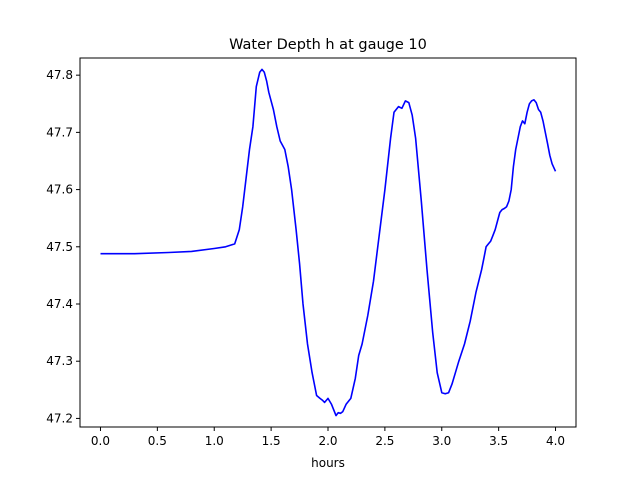 The height and width of the screenshot is (480, 640). What do you see at coordinates (157, 441) in the screenshot?
I see `x-tick-label: 0.5` at bounding box center [157, 441].